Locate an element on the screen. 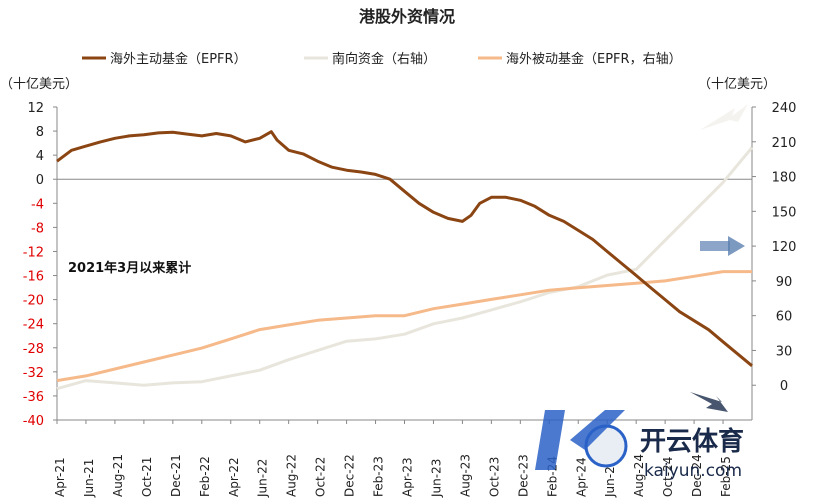 The width and height of the screenshot is (815, 501). x-tick-label: Oct-21 is located at coordinates (147, 477).